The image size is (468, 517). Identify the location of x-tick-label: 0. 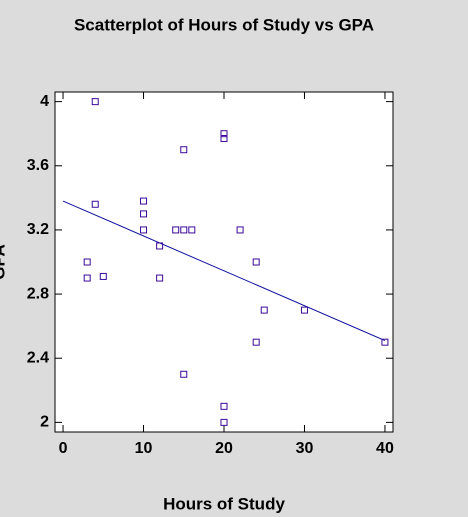
(63, 448).